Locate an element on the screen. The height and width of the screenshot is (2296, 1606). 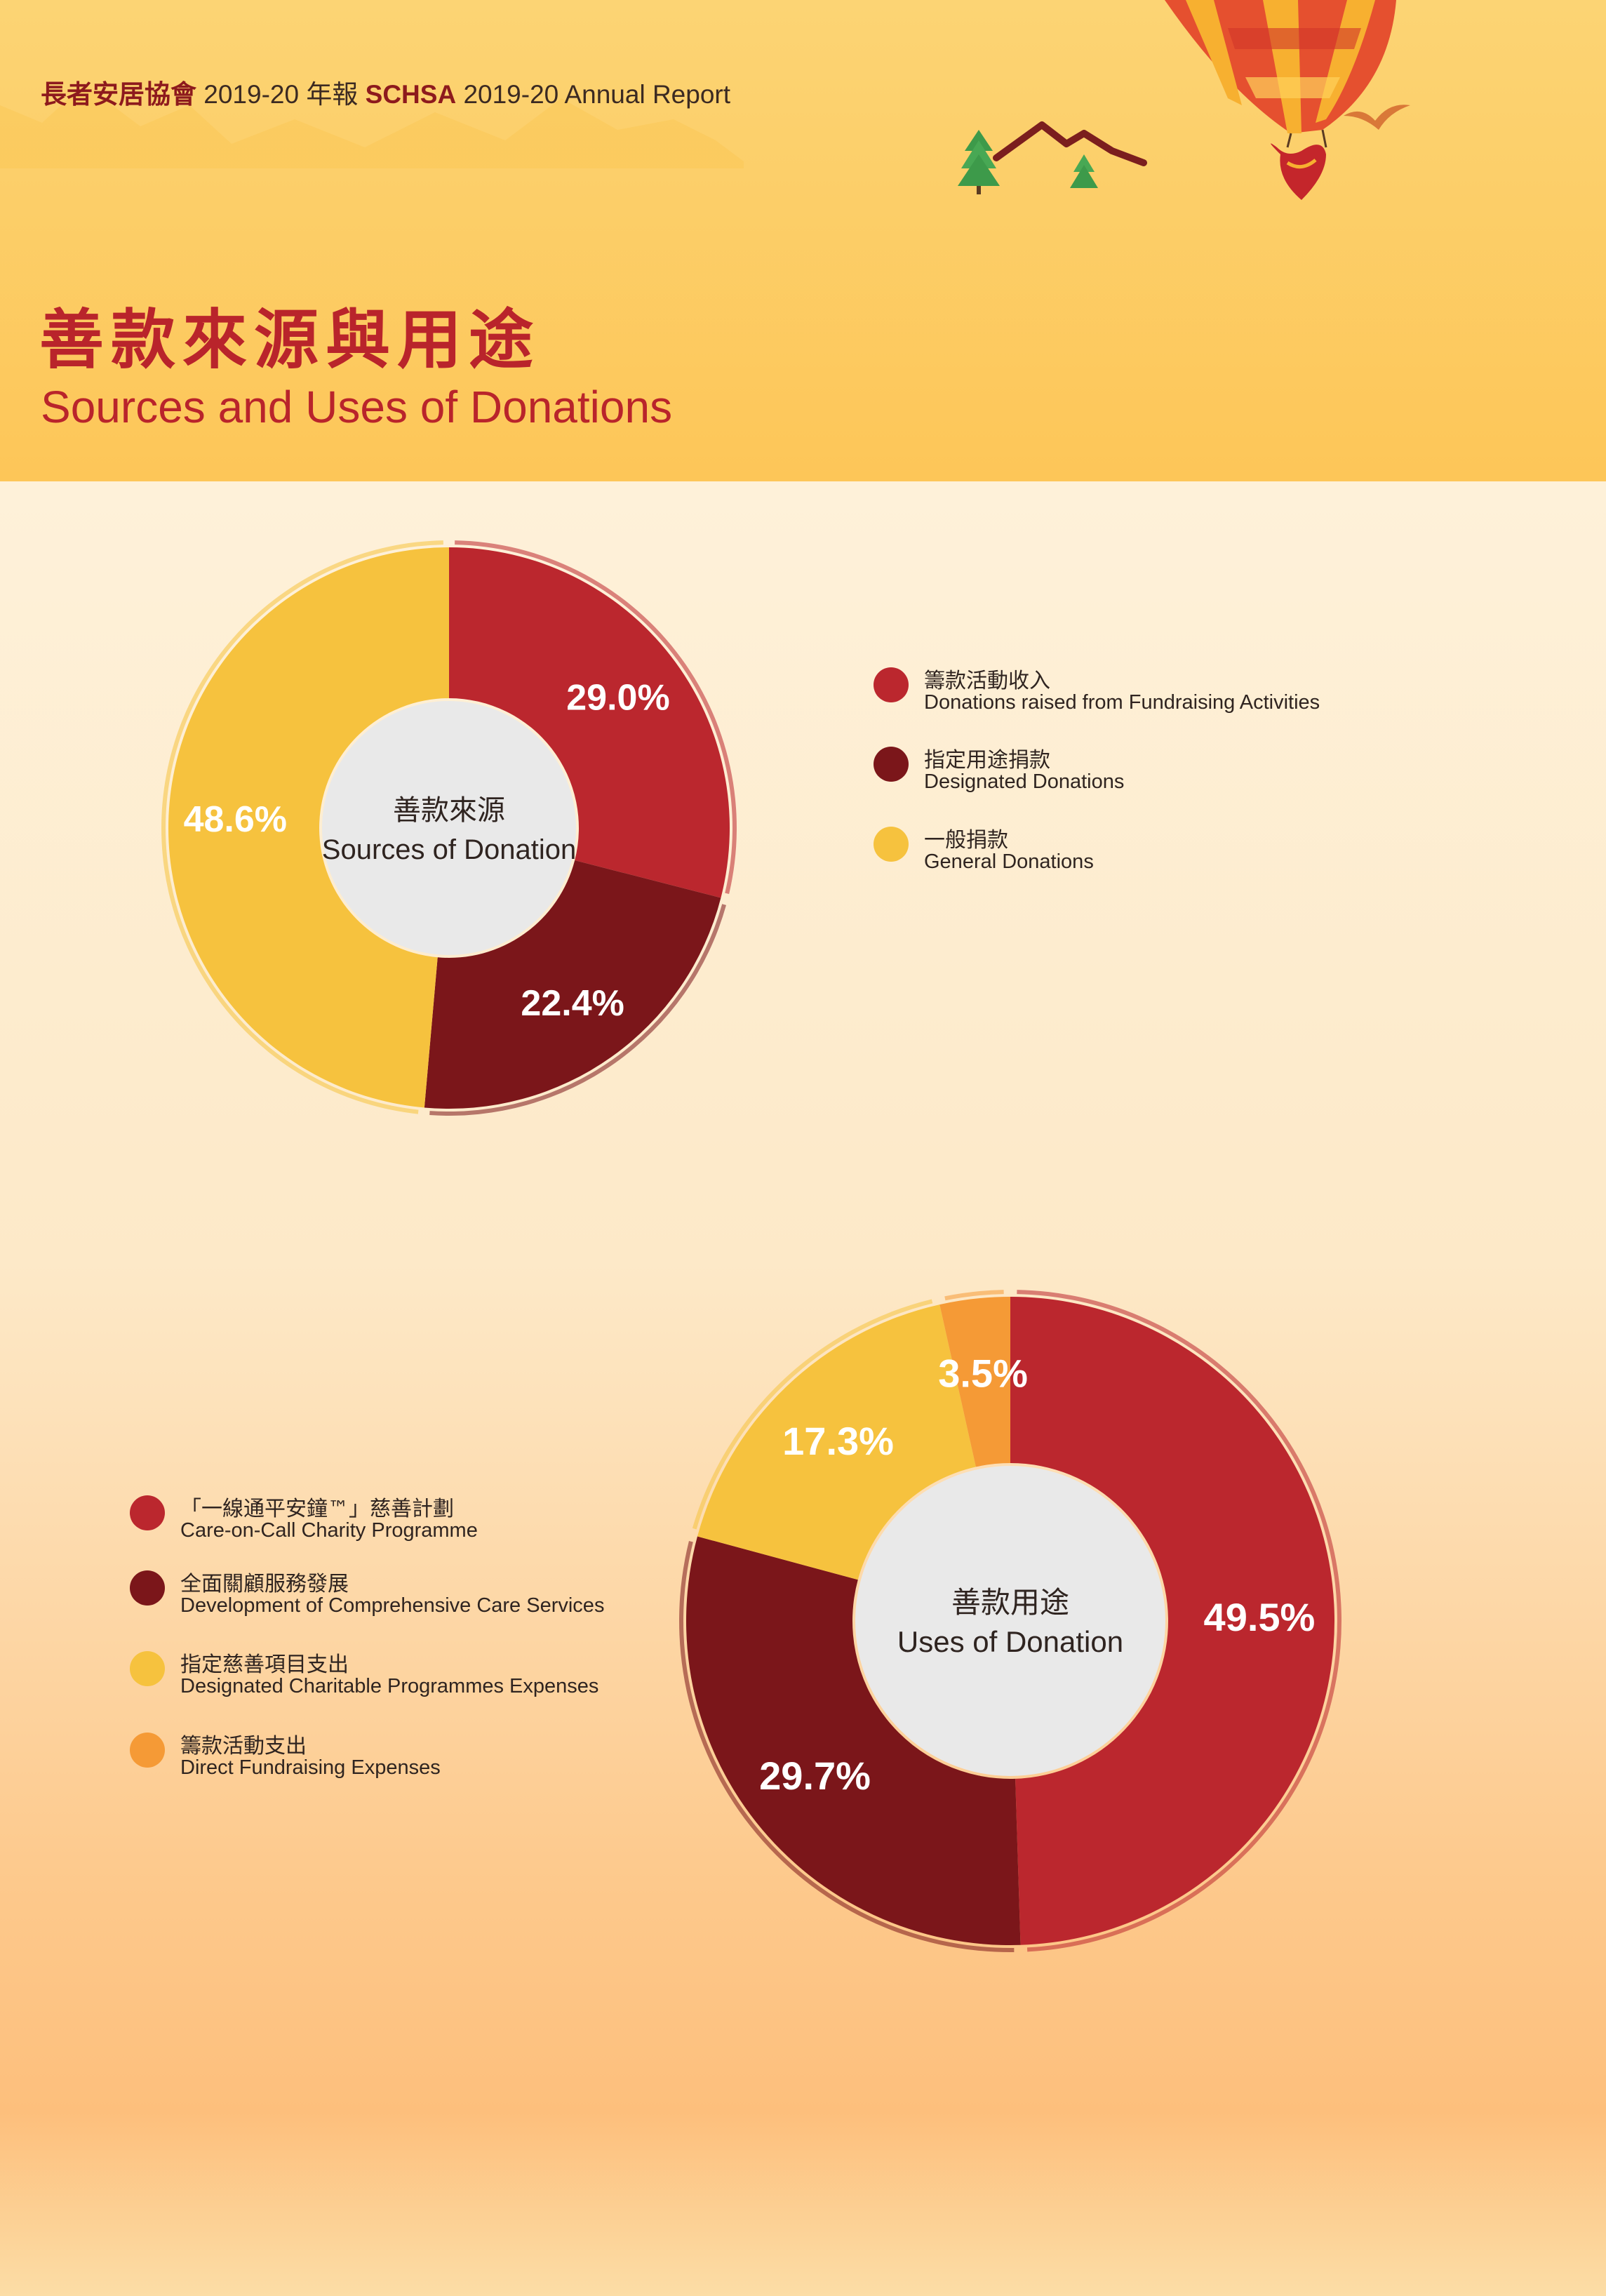
mountain-silhouette-decoration is located at coordinates (372, 126).